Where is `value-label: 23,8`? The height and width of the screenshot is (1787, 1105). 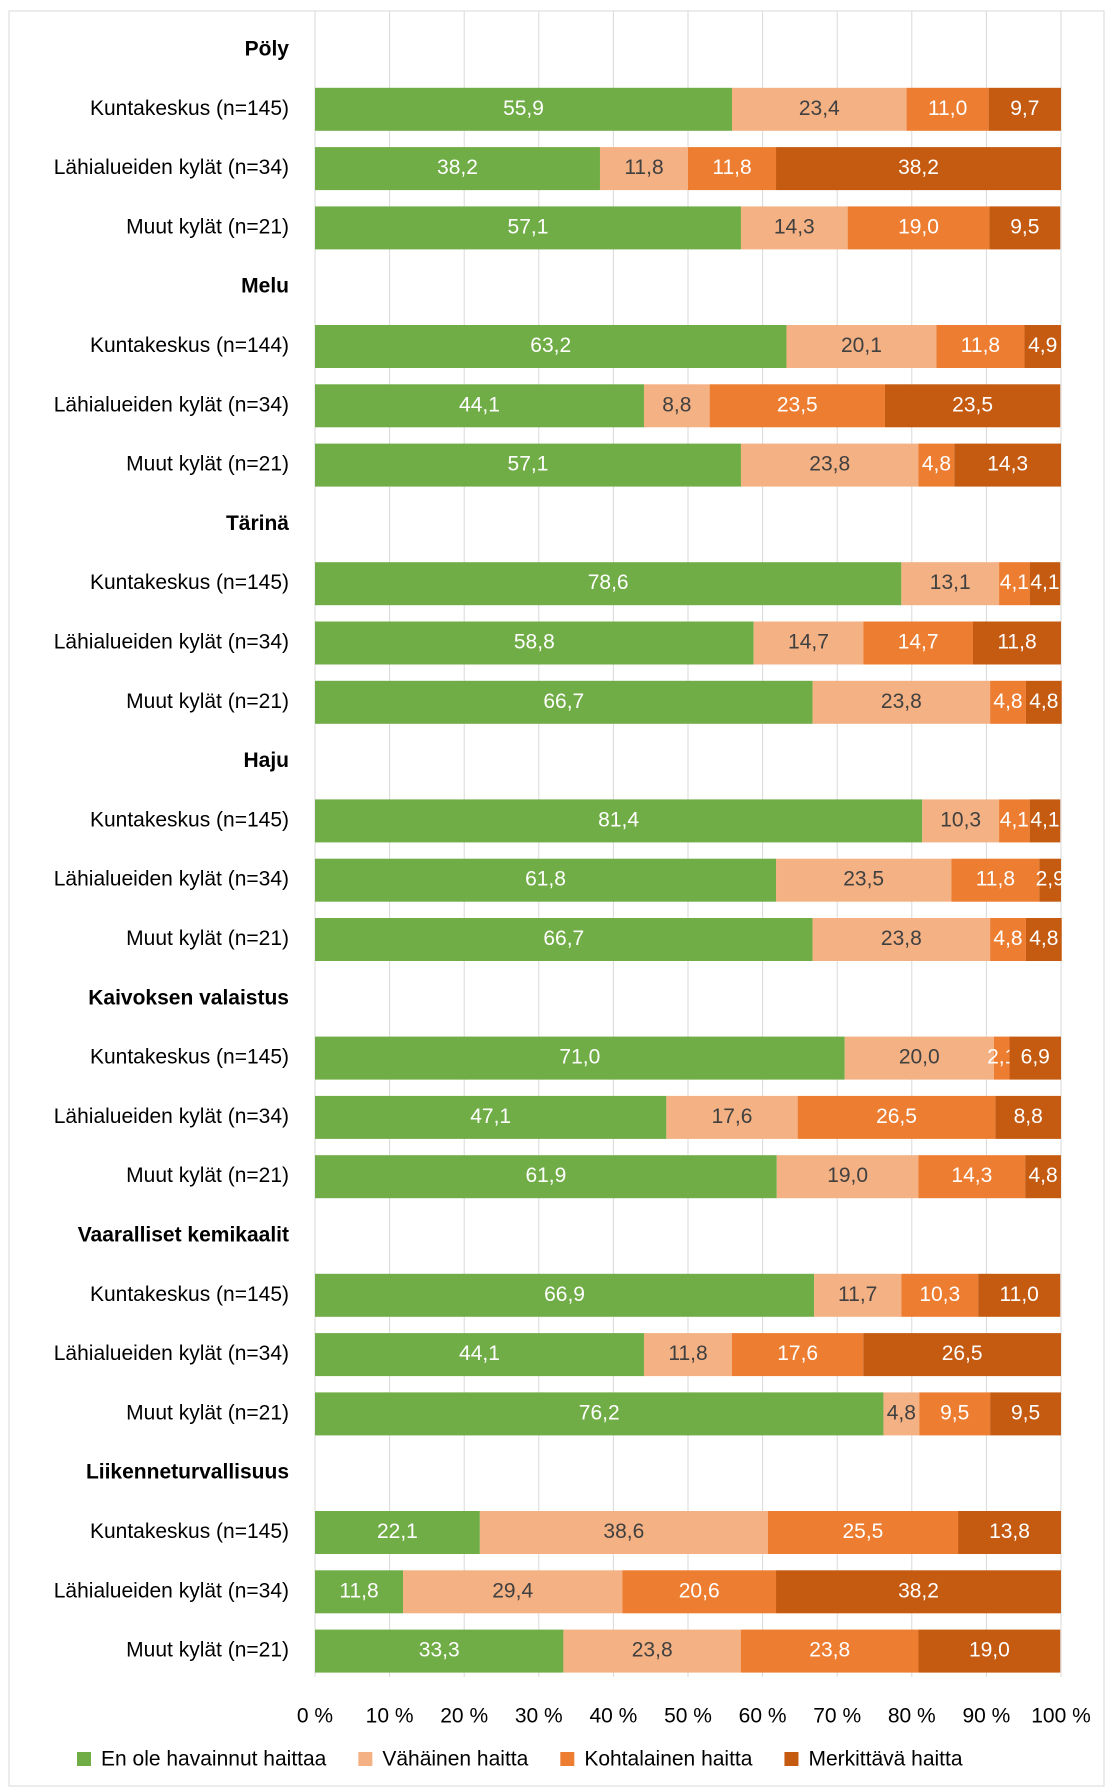 value-label: 23,8 is located at coordinates (652, 1650).